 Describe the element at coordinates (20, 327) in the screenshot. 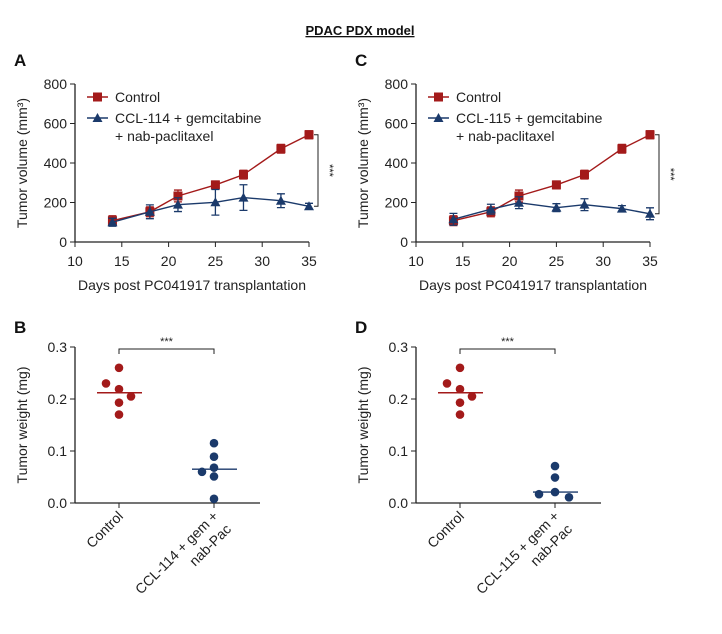

I see `panel-letter: B` at that location.